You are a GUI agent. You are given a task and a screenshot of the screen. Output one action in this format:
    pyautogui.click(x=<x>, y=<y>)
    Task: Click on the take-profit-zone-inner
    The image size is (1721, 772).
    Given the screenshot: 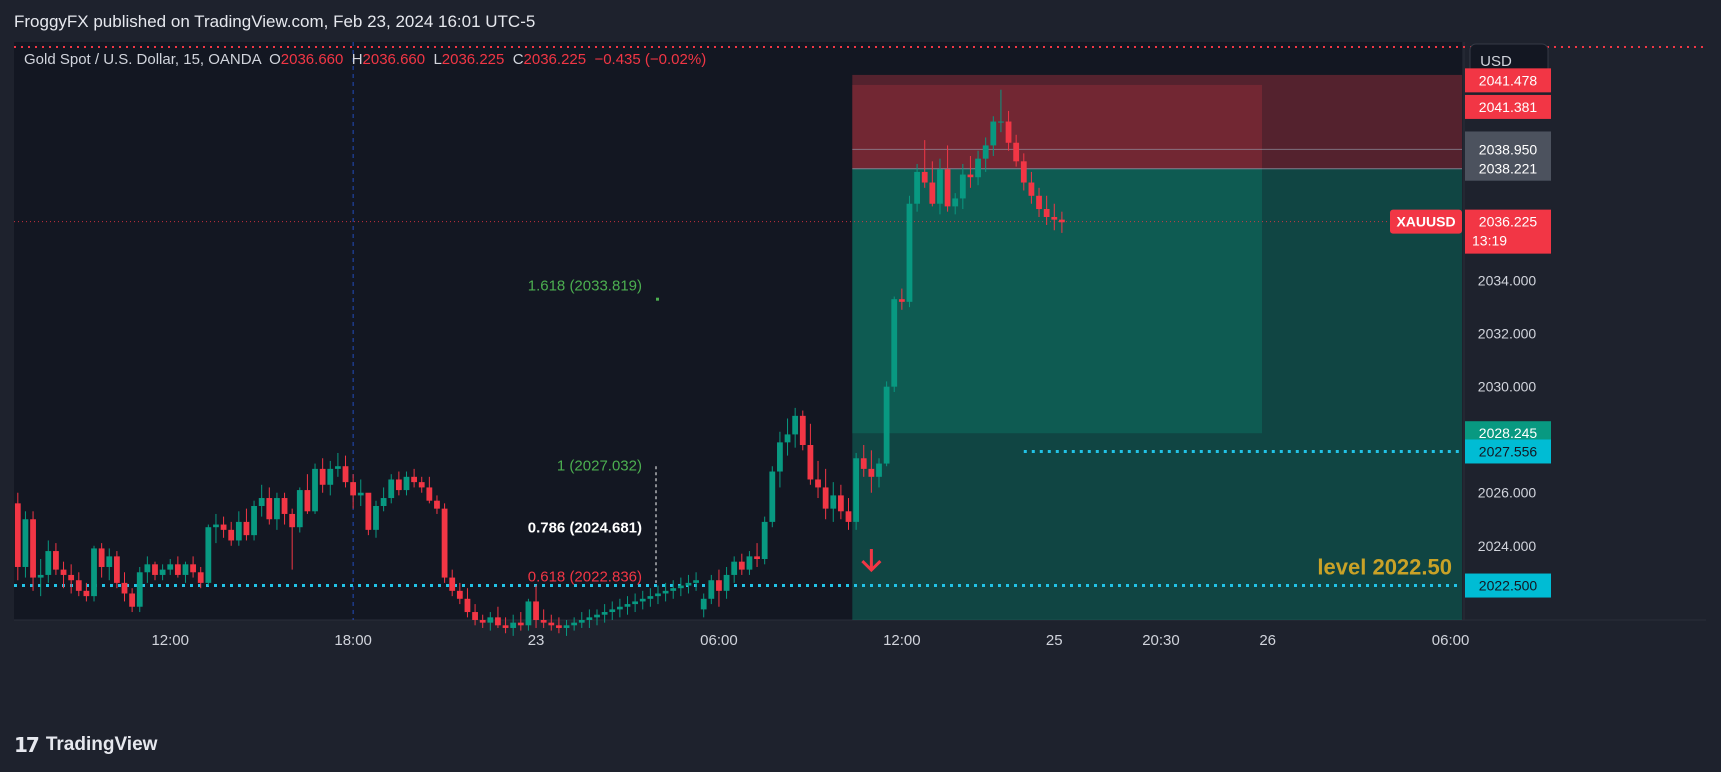 What is the action you would take?
    pyautogui.click(x=1057, y=301)
    